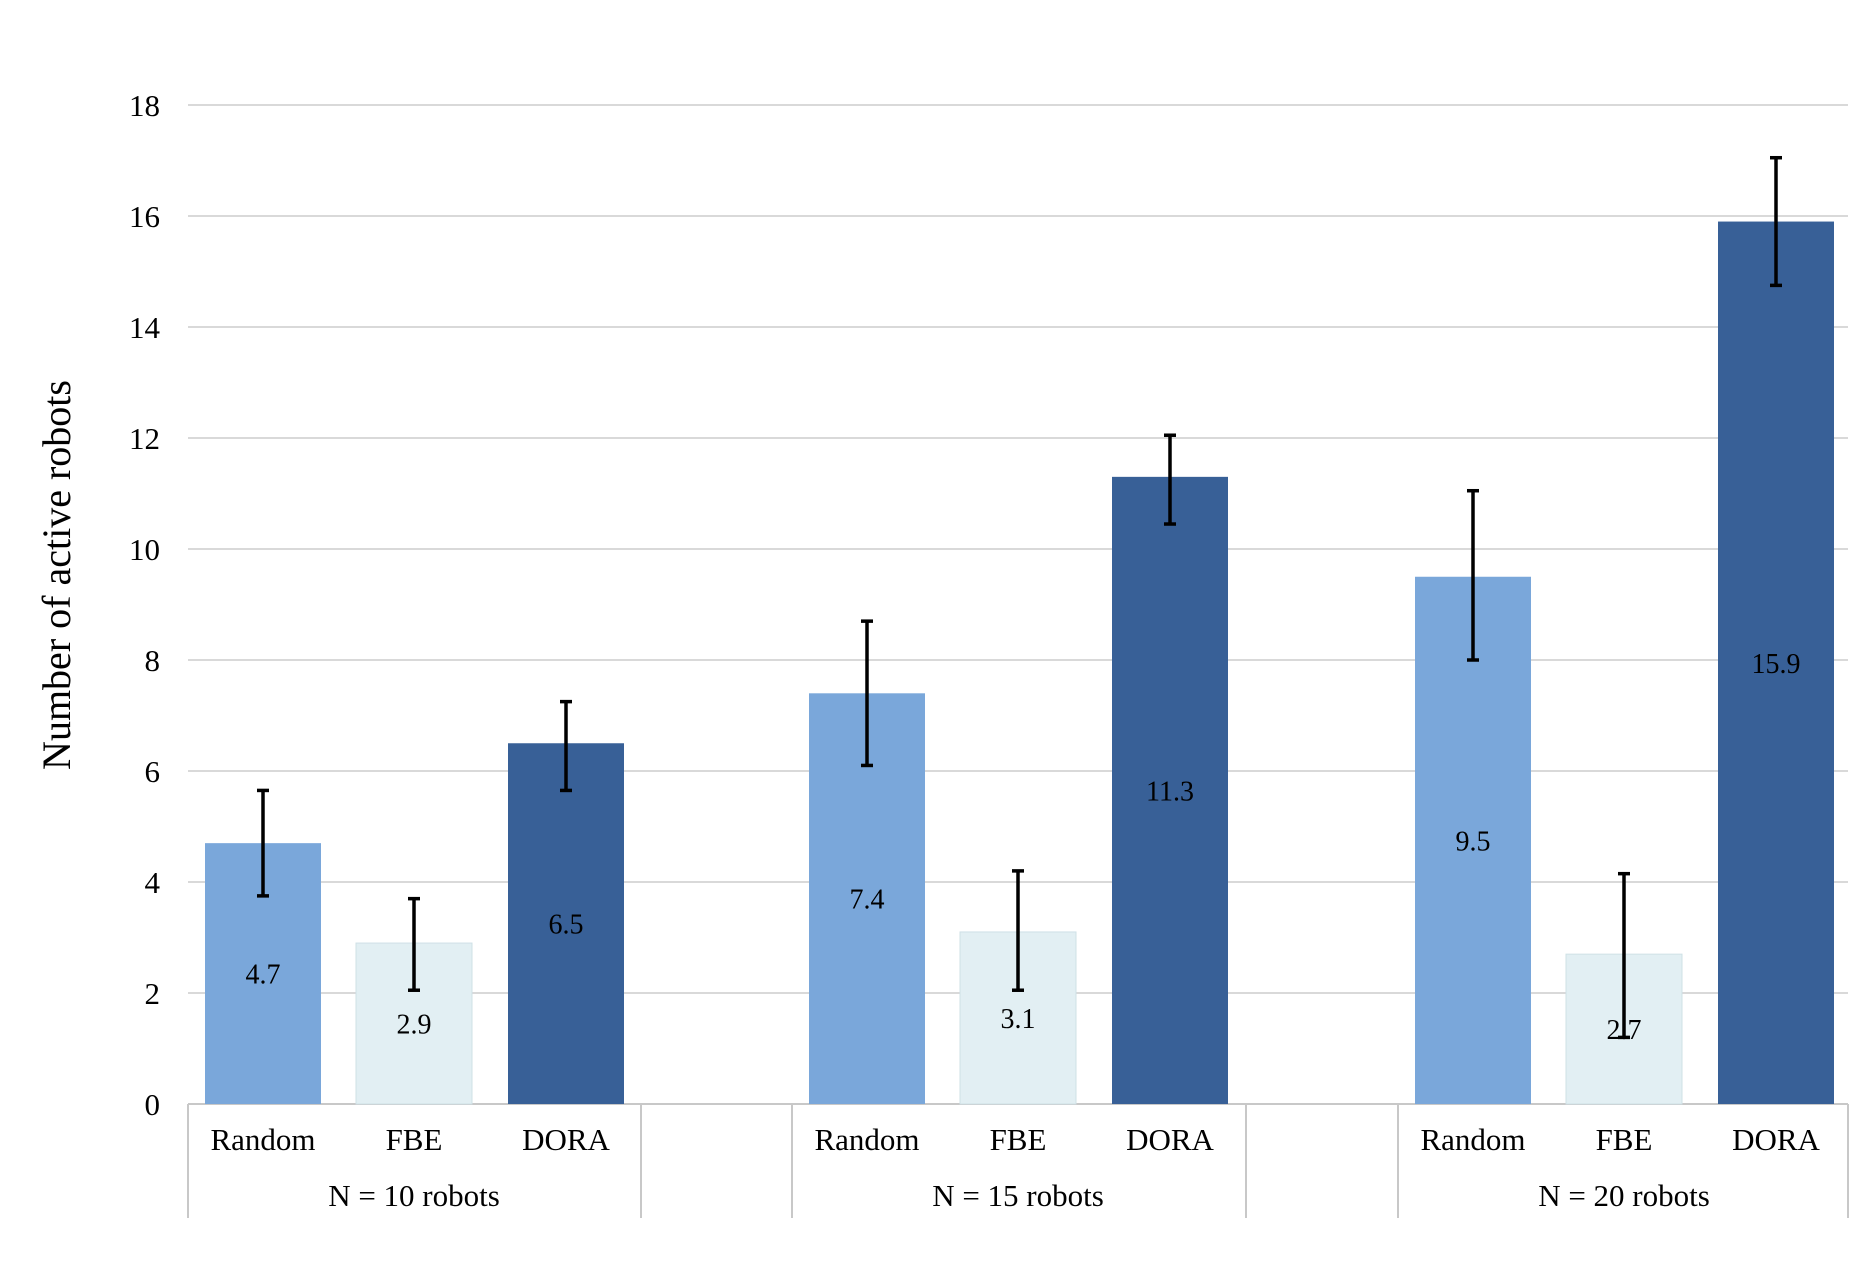 The height and width of the screenshot is (1270, 1858). Describe the element at coordinates (153, 882) in the screenshot. I see `y-tick-label: 4` at that location.